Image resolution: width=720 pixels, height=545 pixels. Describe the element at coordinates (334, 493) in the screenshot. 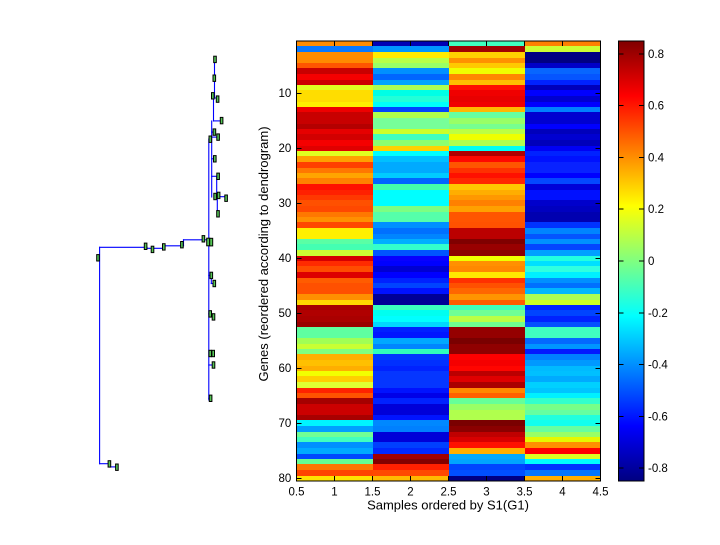

I see `svg-text: 1` at that location.